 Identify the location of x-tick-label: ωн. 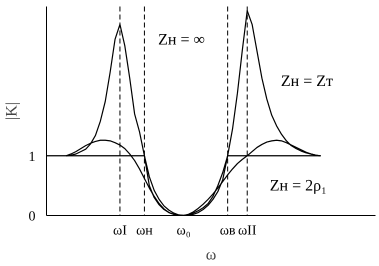
(145, 231).